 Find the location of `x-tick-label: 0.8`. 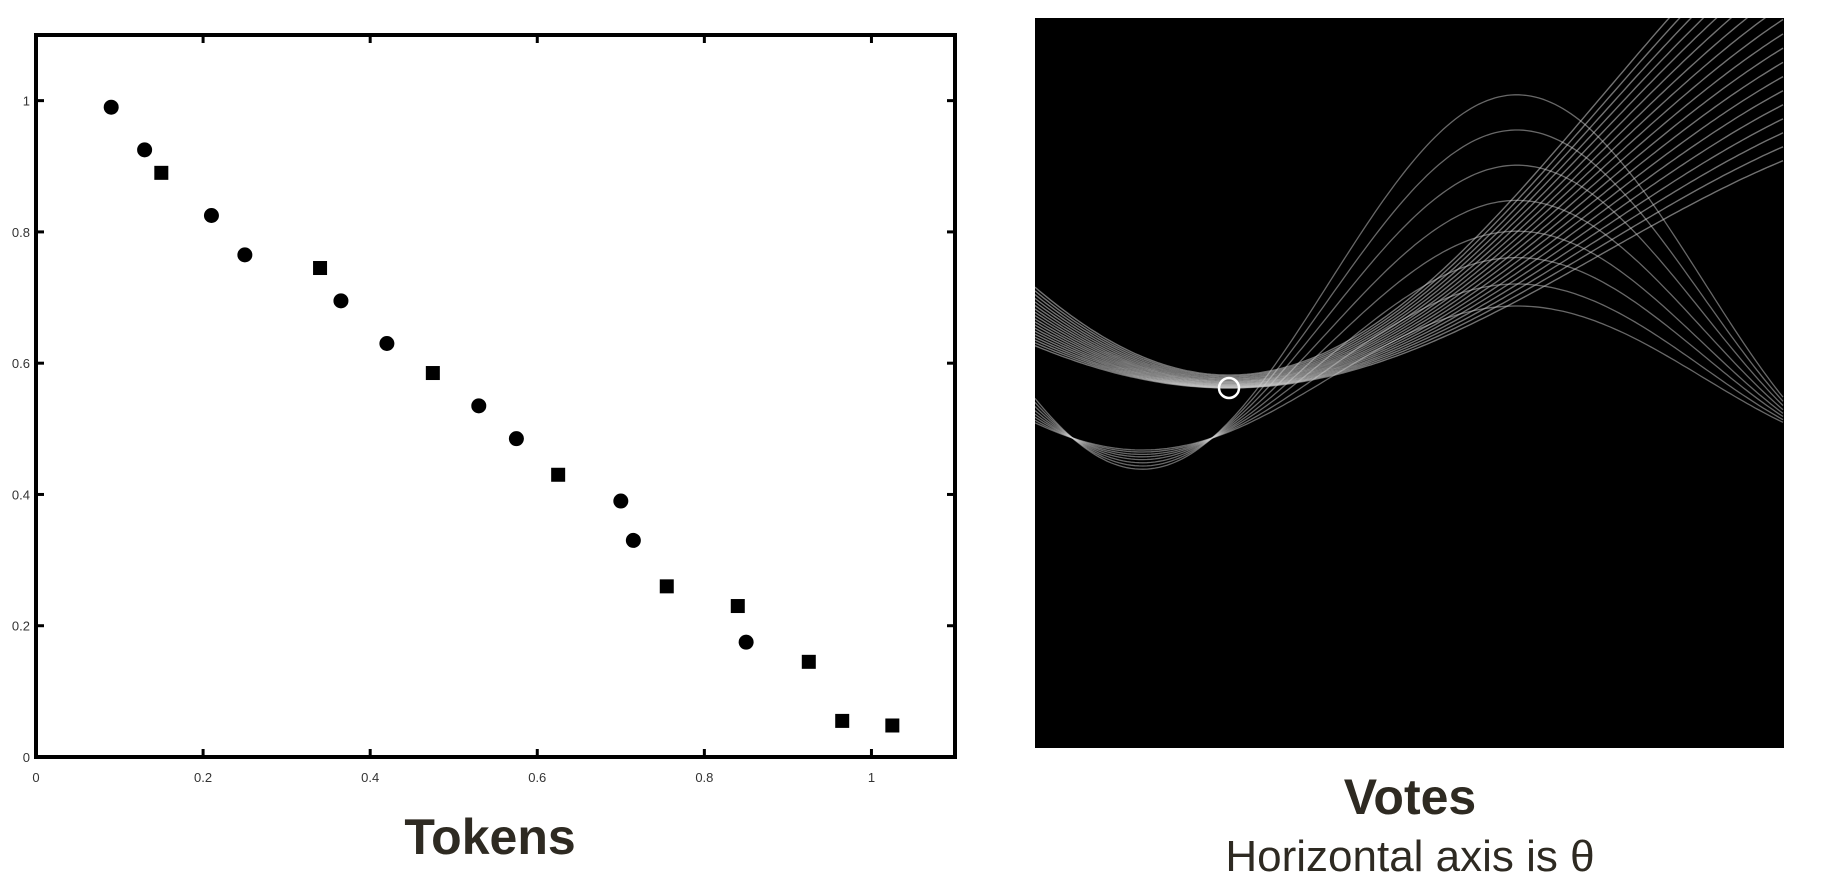

x-tick-label: 0.8 is located at coordinates (704, 777).